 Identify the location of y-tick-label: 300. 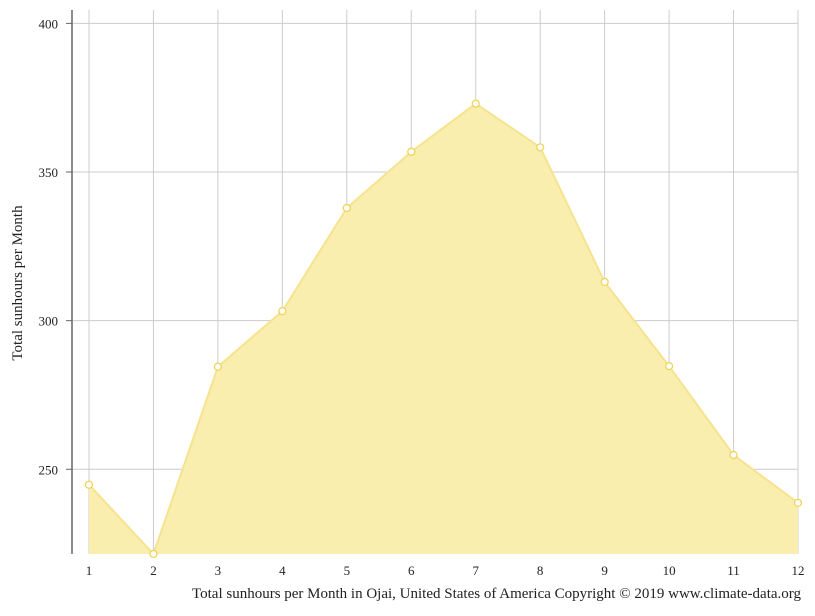
(49, 321).